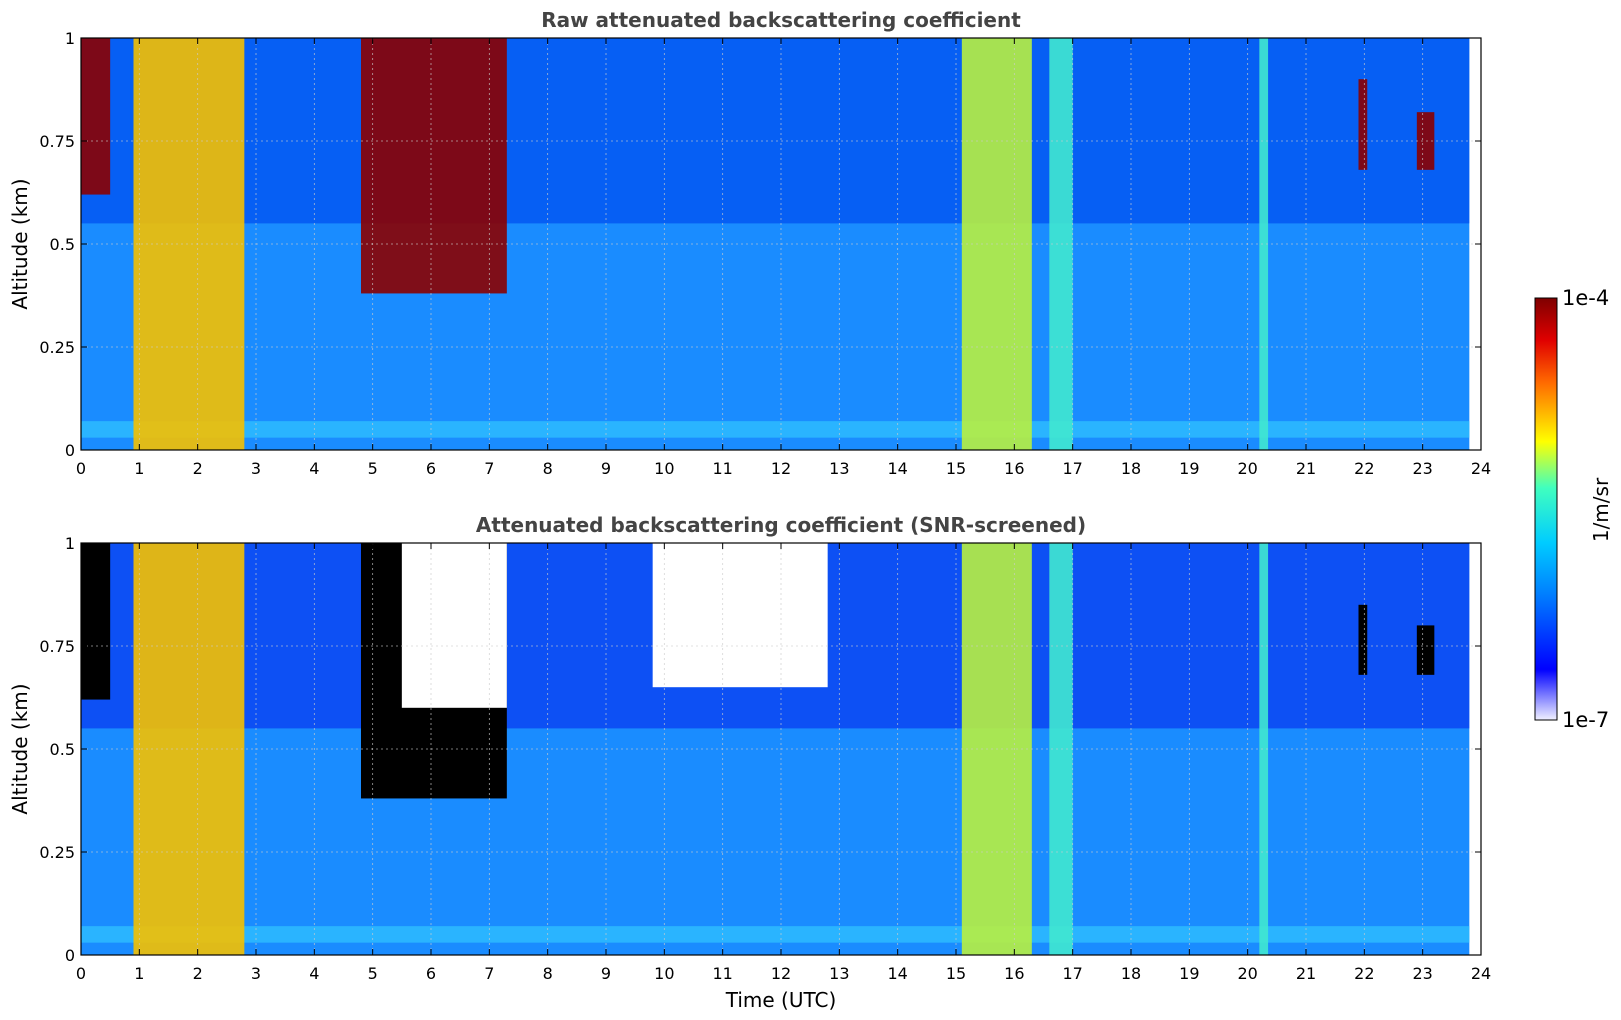 This screenshot has height=1020, width=1621. Describe the element at coordinates (1601, 509) in the screenshot. I see `colorbar-unit-label: 1/m/sr` at that location.